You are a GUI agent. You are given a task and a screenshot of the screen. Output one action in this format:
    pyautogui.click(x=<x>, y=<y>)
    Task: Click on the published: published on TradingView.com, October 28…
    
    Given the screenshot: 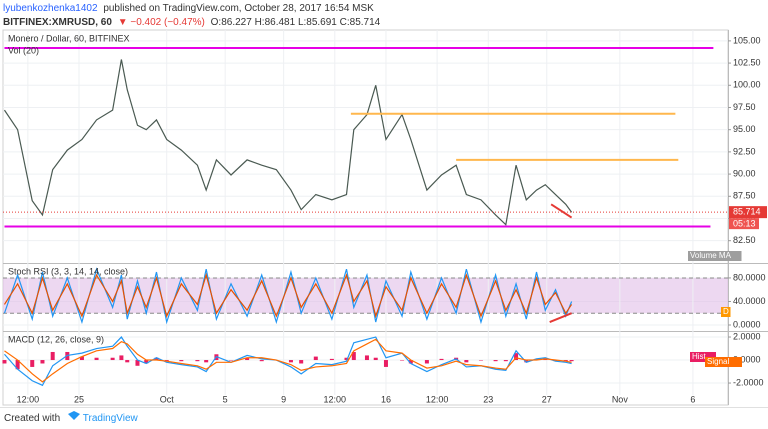 What is the action you would take?
    pyautogui.click(x=238, y=8)
    